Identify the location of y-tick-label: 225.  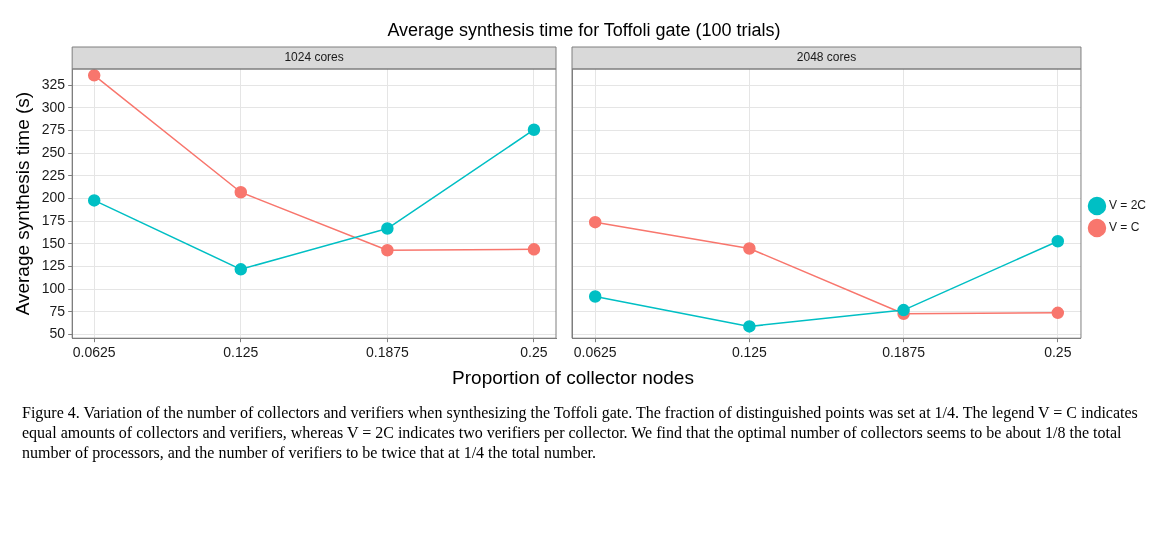
(53, 174).